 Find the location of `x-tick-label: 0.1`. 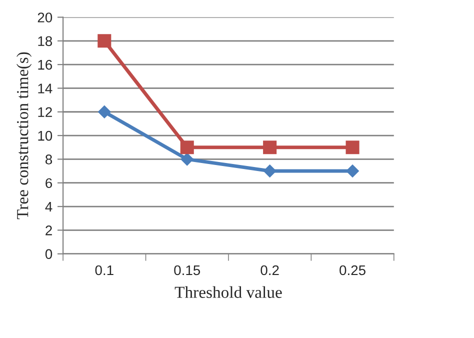

x-tick-label: 0.1 is located at coordinates (104, 270).